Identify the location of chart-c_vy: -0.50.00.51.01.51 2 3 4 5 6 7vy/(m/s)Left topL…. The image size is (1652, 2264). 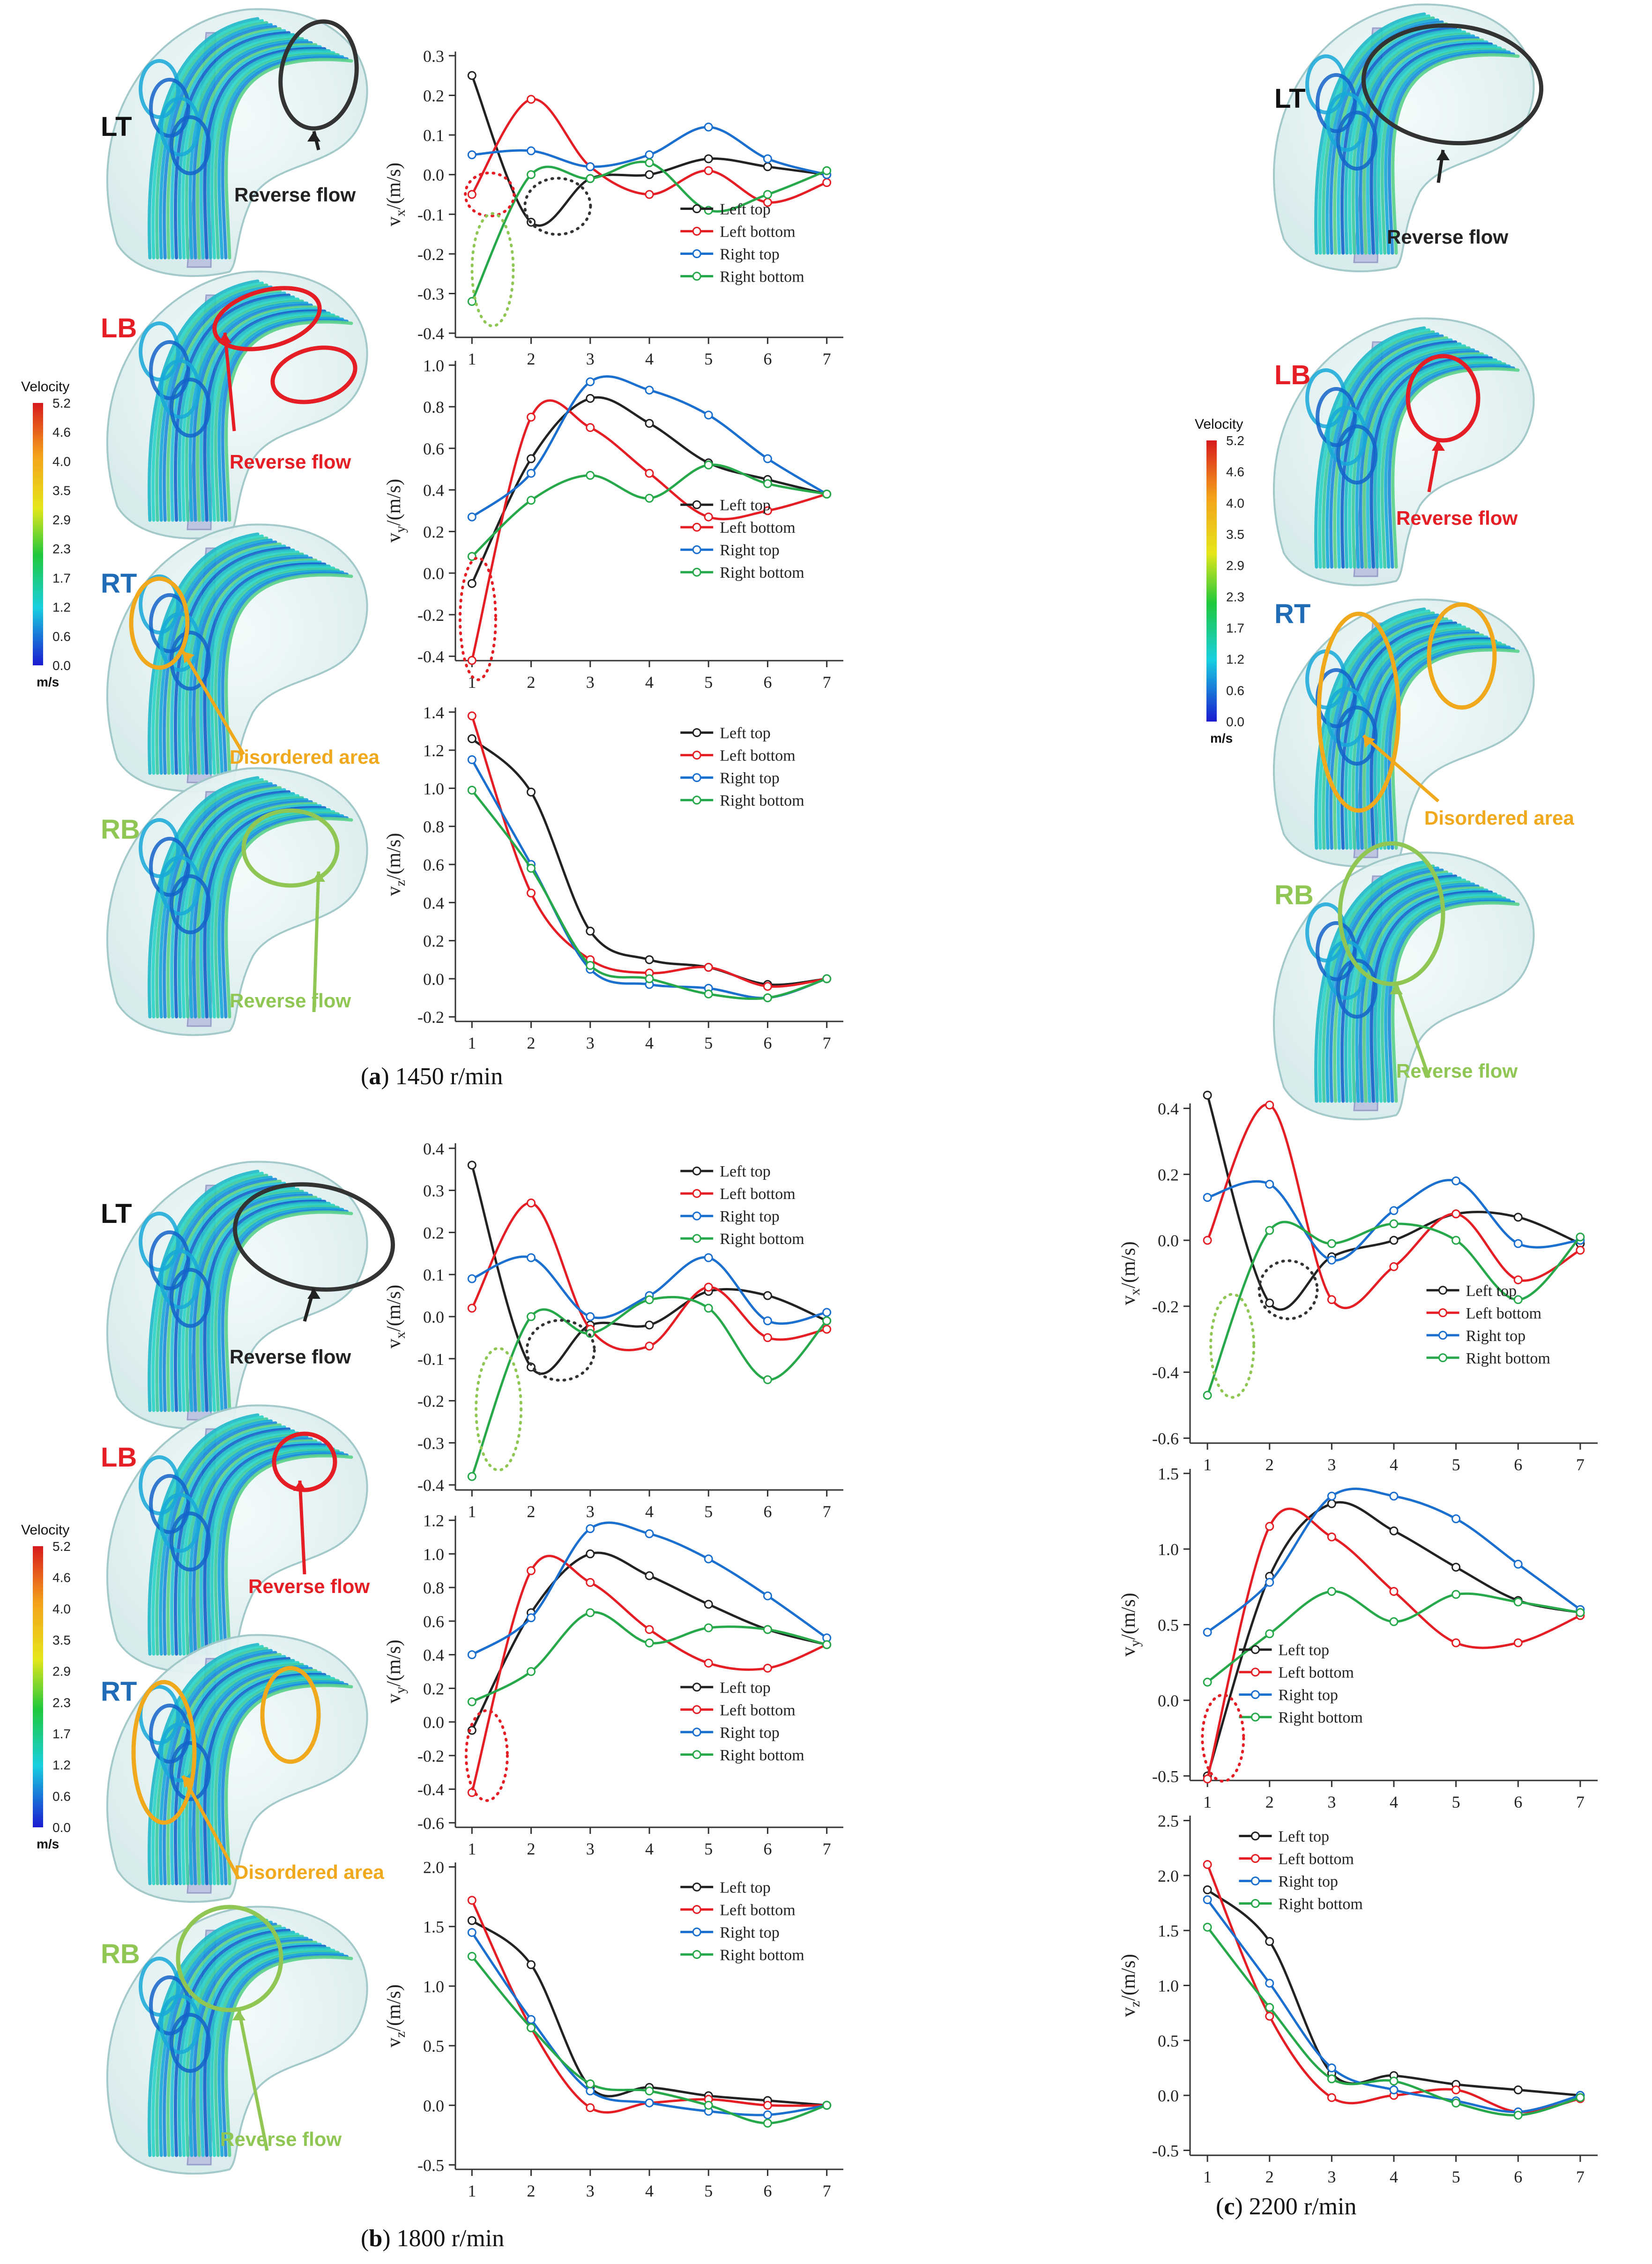
(1358, 1638).